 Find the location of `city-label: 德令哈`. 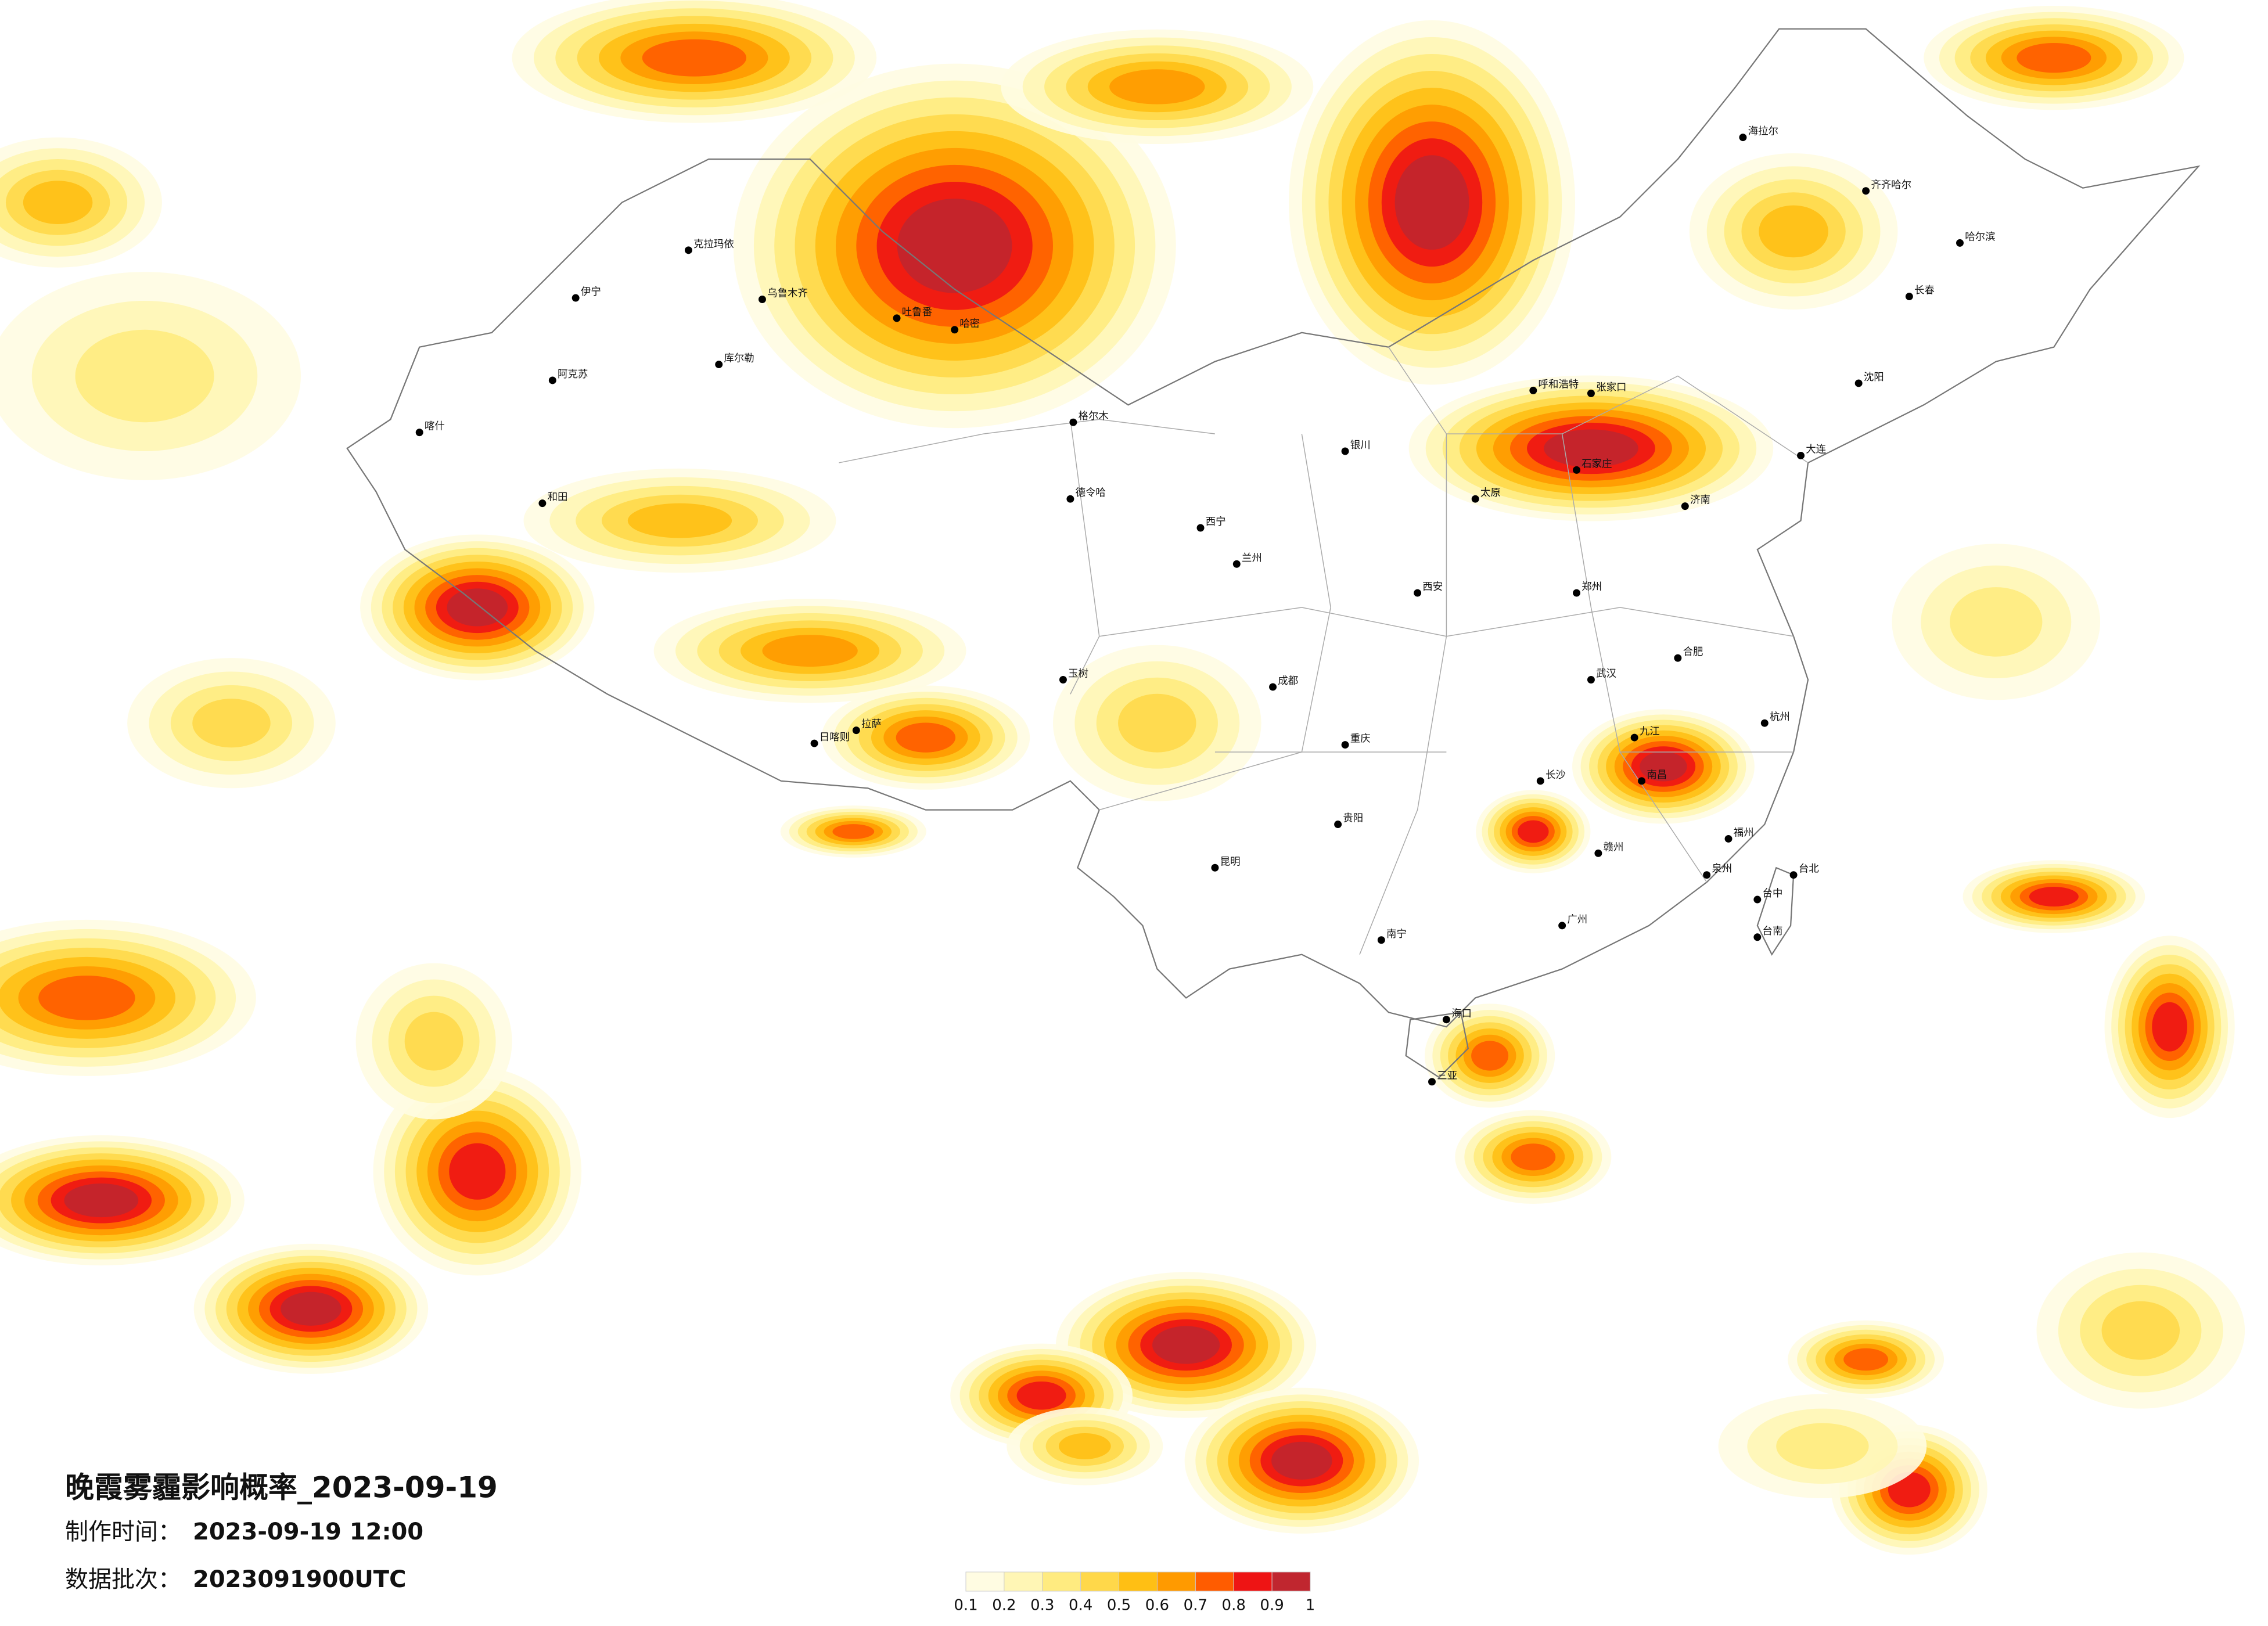

city-label: 德令哈 is located at coordinates (1091, 493).